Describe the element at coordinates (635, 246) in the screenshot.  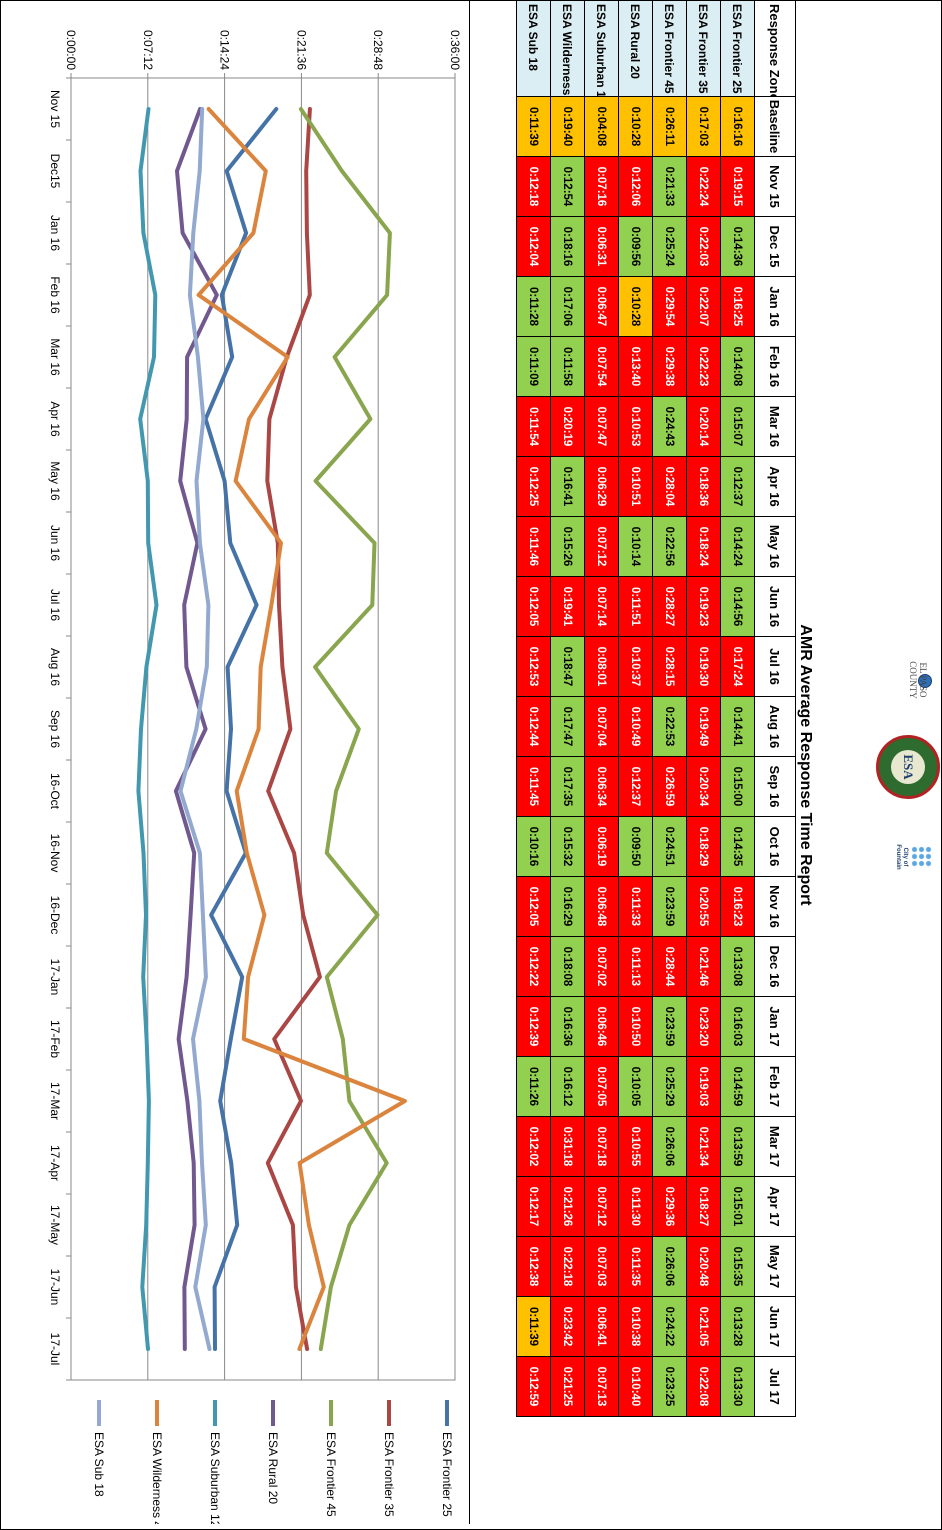
I see `value-cell: 0:09:56` at that location.